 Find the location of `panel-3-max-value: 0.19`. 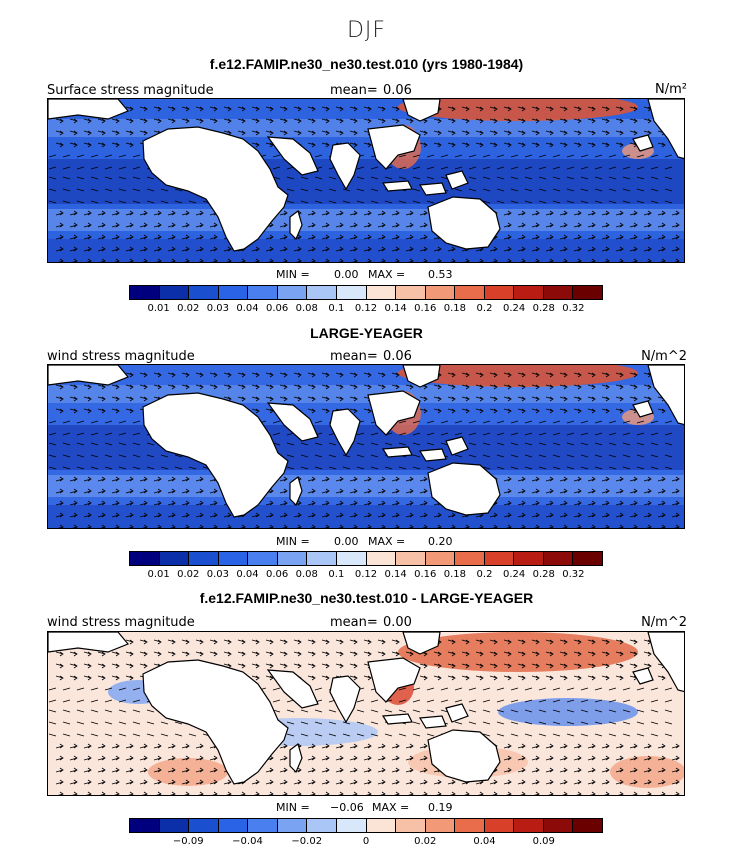

panel-3-max-value: 0.19 is located at coordinates (440, 807).